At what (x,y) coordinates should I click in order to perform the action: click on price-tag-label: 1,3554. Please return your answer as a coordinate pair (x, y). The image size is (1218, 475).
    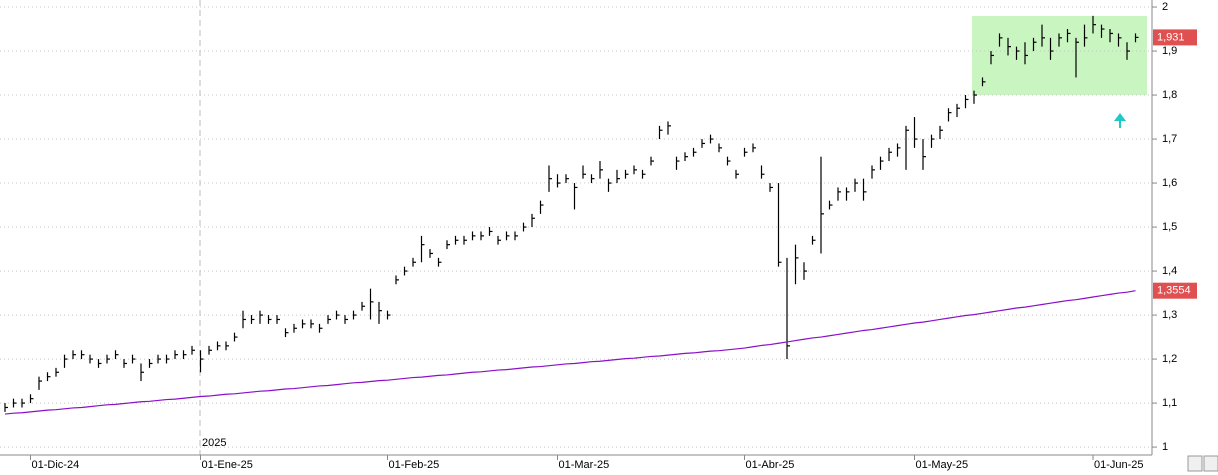
    Looking at the image, I should click on (1174, 291).